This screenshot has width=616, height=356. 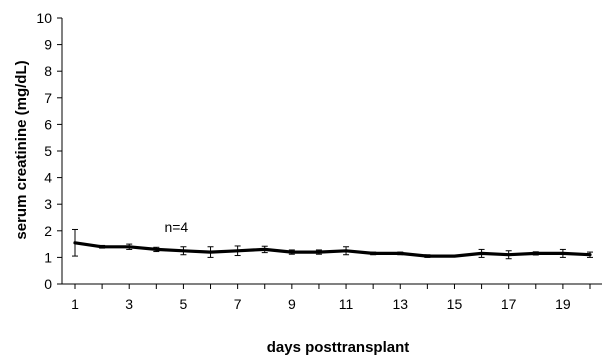 I want to click on series-lines, so click(x=332, y=249).